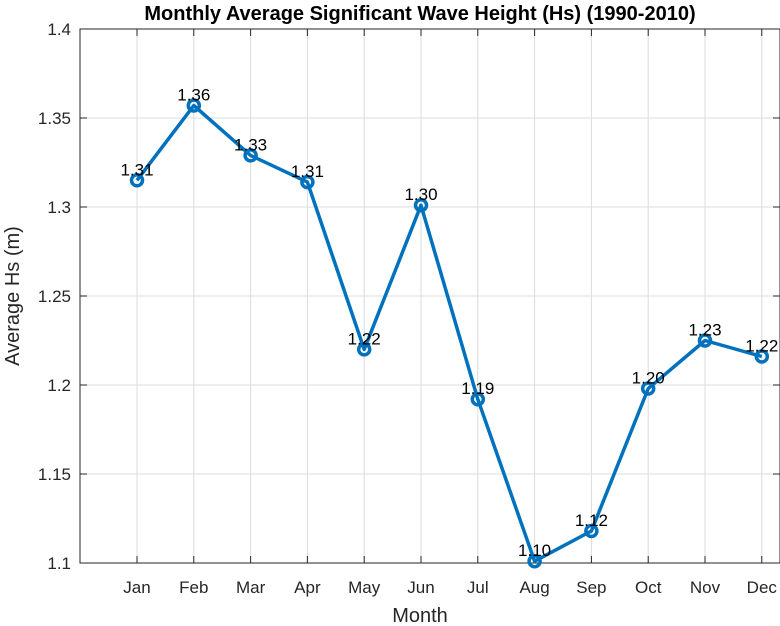 This screenshot has width=780, height=626. Describe the element at coordinates (193, 95) in the screenshot. I see `data-label: 1.36` at that location.